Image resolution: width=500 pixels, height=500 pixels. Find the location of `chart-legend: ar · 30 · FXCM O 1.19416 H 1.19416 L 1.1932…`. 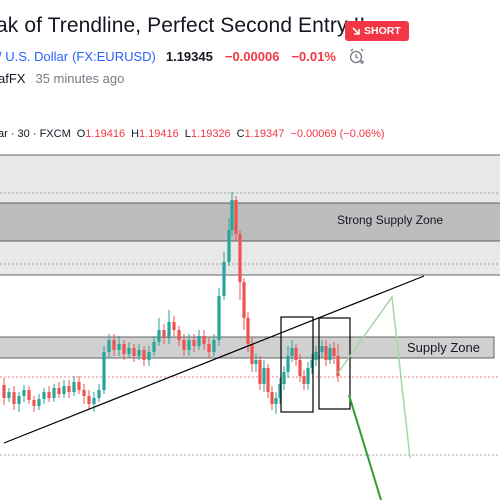

chart-legend: ar · 30 · FXCM O 1.19416 H 1.19416 L 1.1932… is located at coordinates (192, 134).